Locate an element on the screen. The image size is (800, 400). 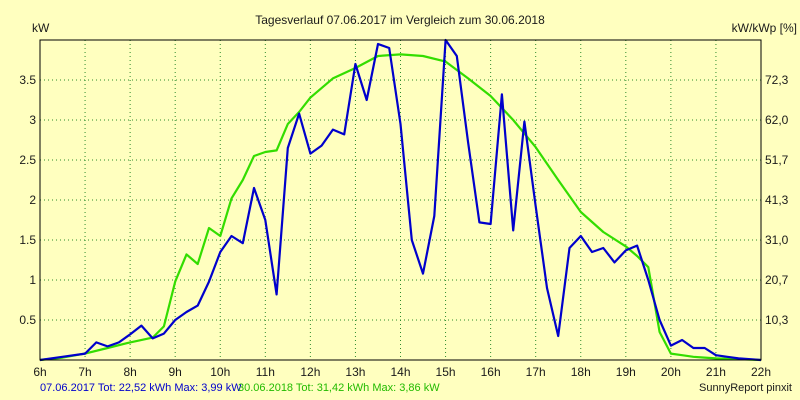
y-right-tick-label: 72,3 is located at coordinates (777, 80).